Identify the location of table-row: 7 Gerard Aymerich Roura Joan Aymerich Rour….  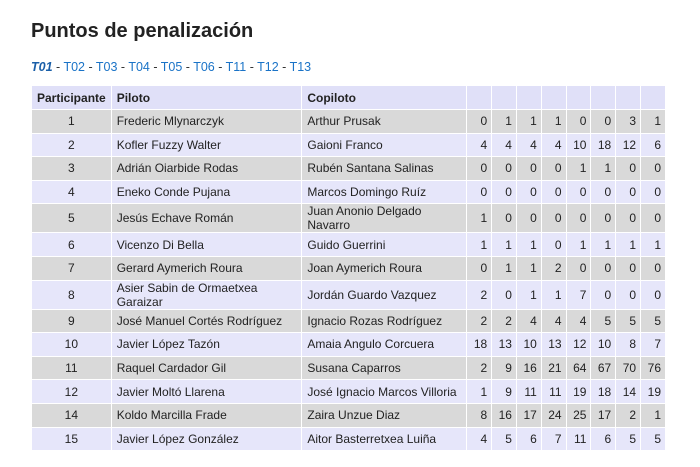
(348, 268).